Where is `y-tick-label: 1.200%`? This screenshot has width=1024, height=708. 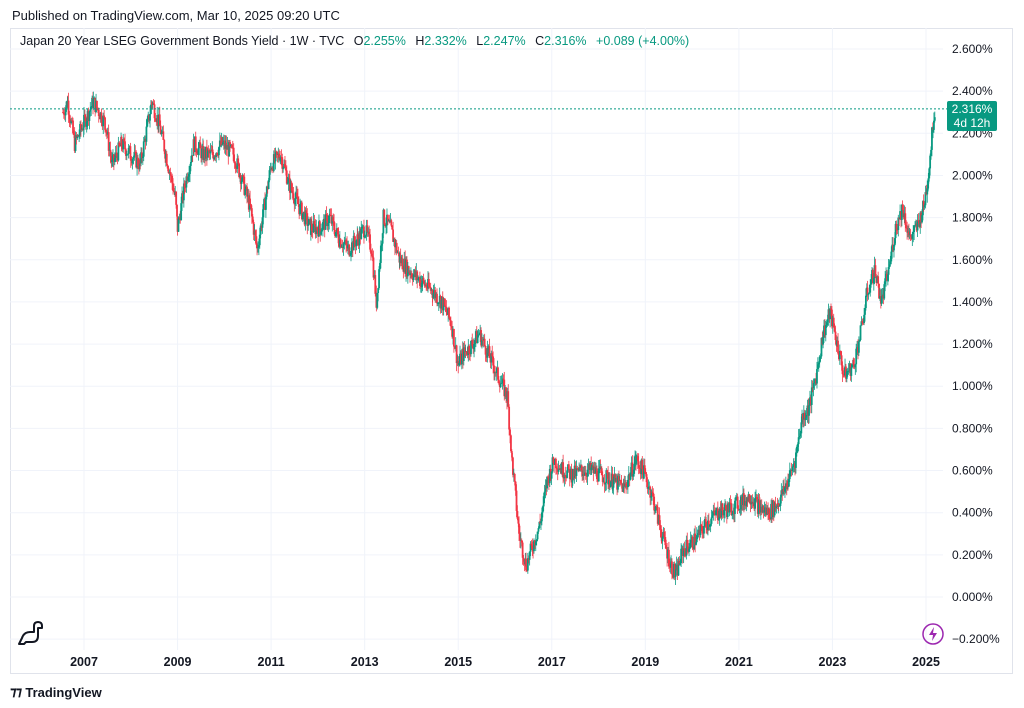 y-tick-label: 1.200% is located at coordinates (972, 344).